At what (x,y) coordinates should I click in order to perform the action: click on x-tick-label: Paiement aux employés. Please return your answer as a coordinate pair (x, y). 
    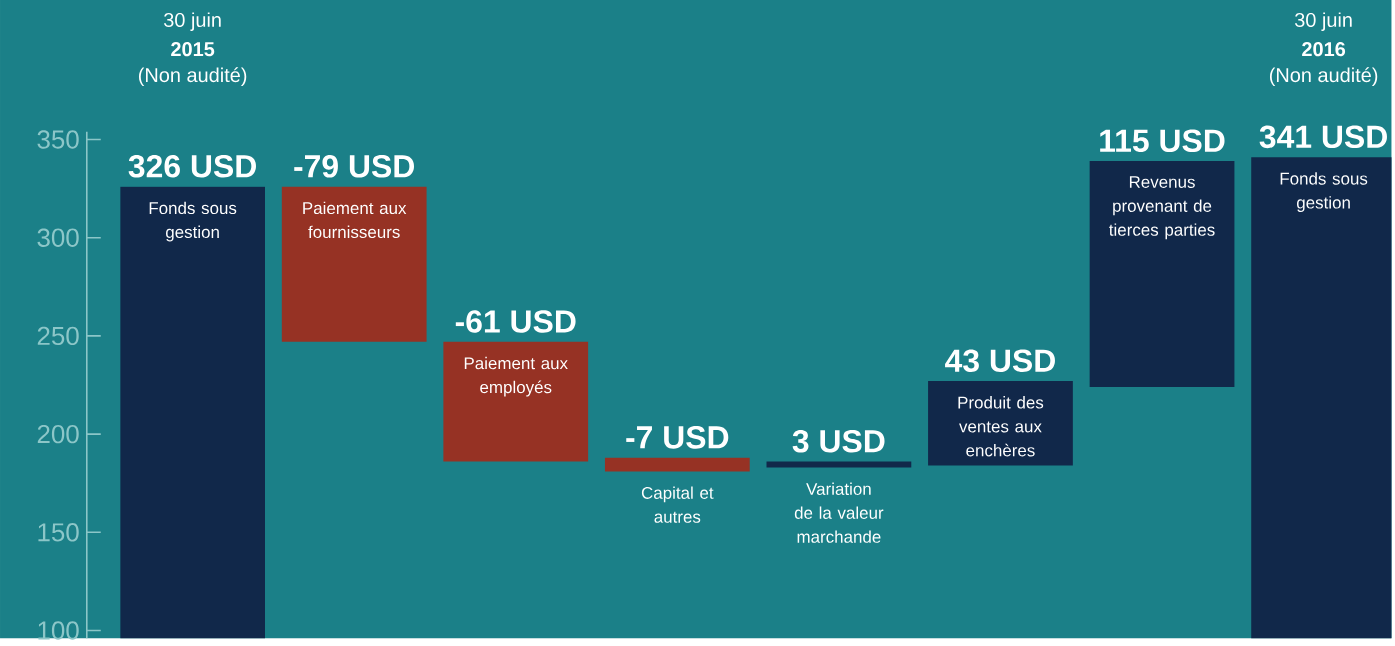
    Looking at the image, I should click on (516, 376).